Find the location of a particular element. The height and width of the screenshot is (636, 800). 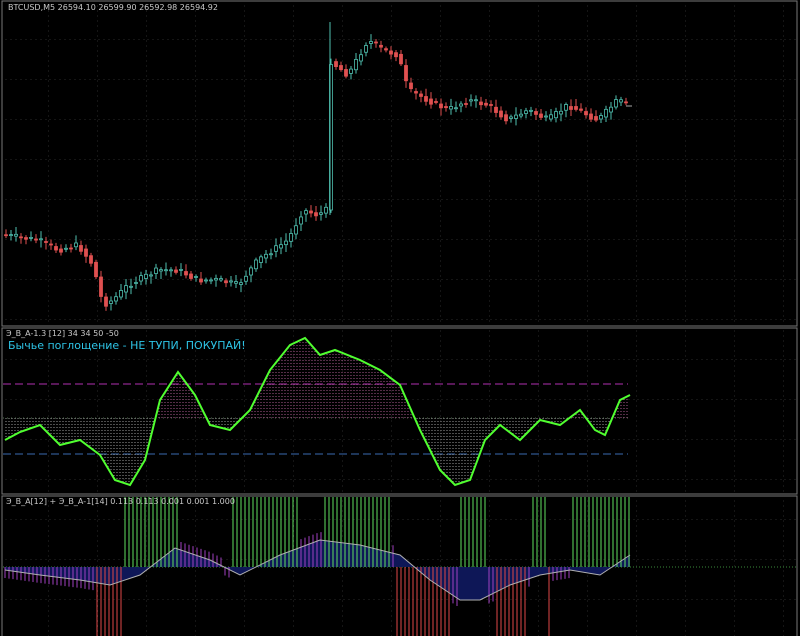

signal-text: Бычье поглощение - НЕ ТУПИ, ПОКУПАЙ! is located at coordinates (127, 345).